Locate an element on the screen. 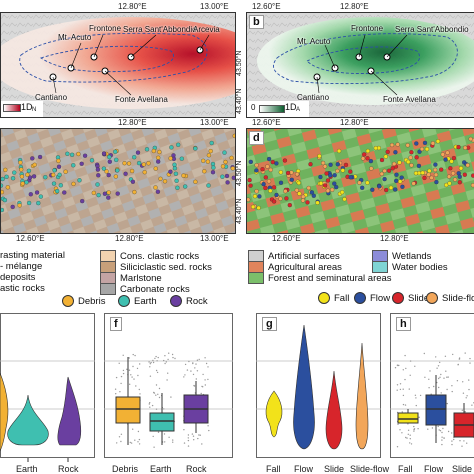 The height and width of the screenshot is (474, 474). f-xtick-rock: Rock is located at coordinates (196, 469).